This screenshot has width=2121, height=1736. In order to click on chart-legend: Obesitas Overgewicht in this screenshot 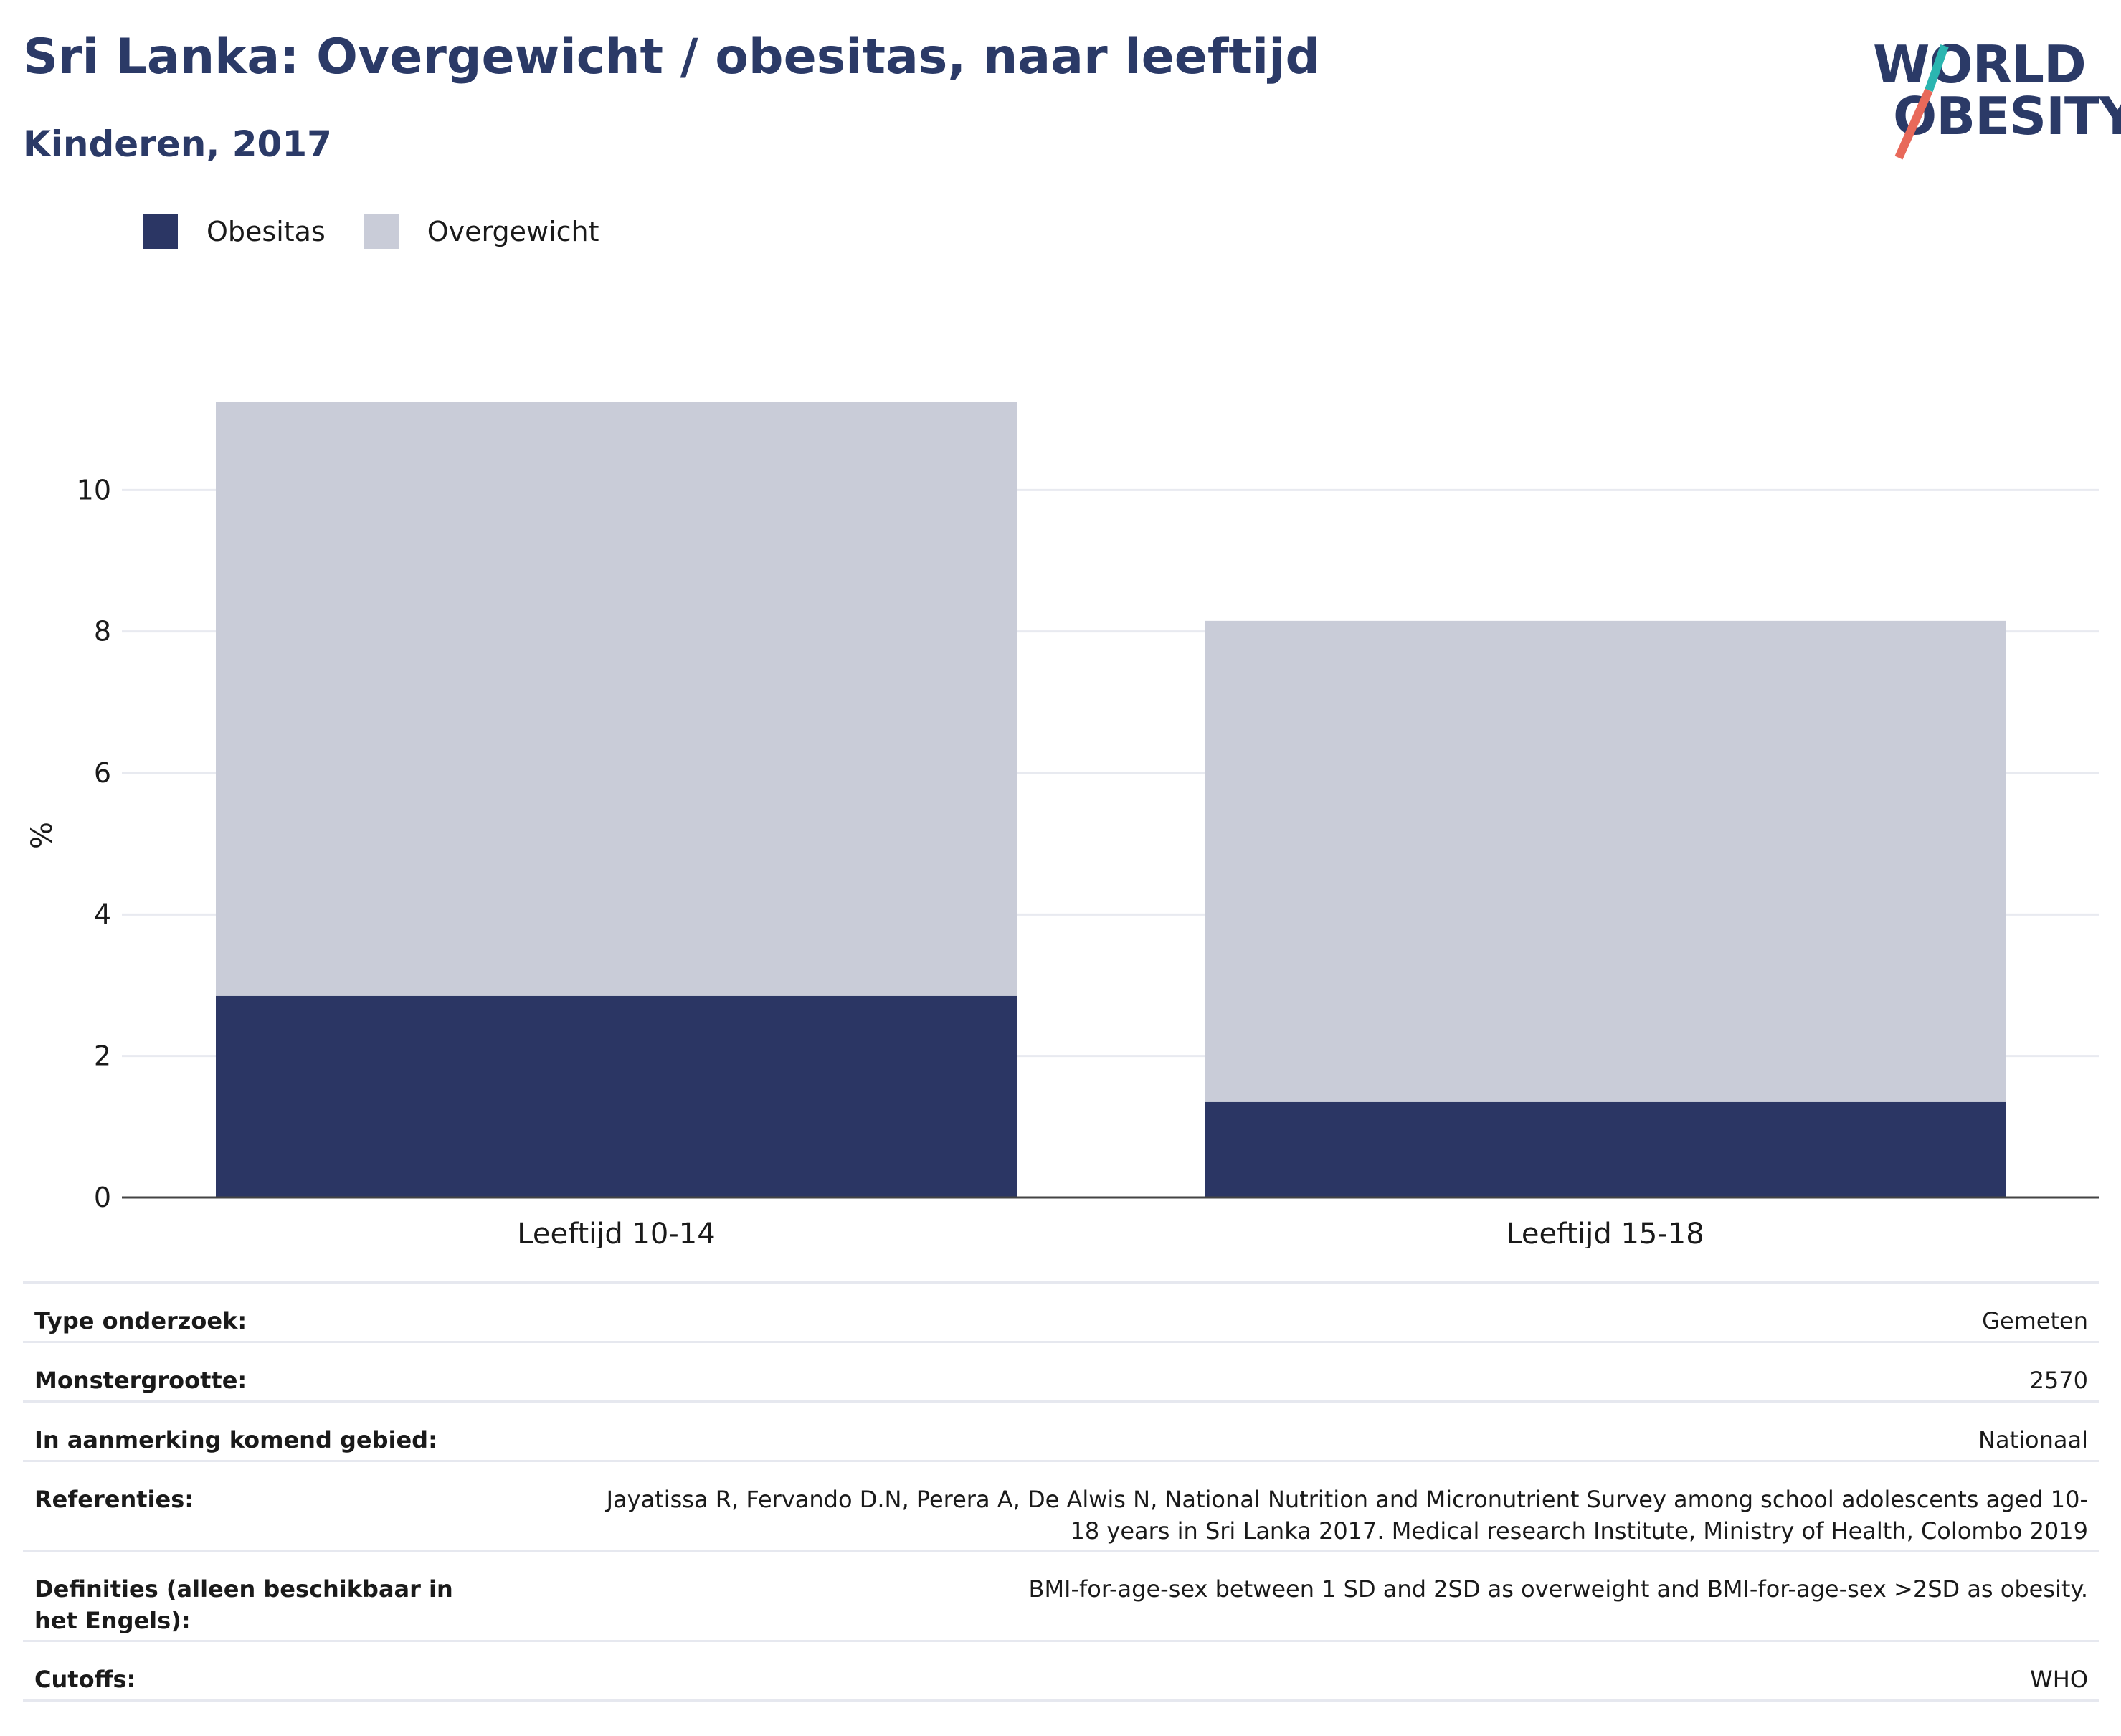, I will do `click(390, 232)`.